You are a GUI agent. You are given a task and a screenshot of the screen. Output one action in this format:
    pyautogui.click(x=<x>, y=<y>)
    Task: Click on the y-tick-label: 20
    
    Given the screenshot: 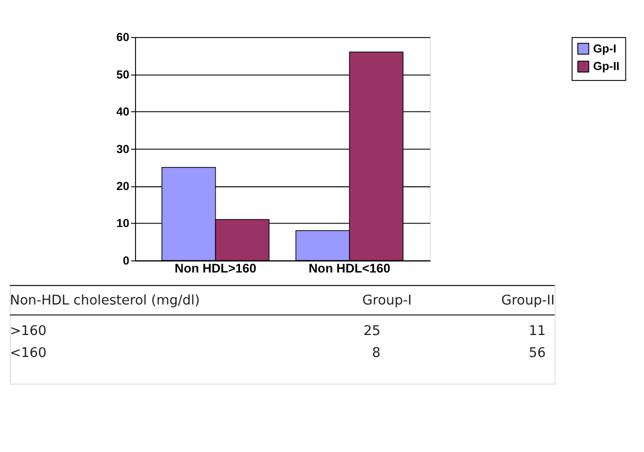 What is the action you would take?
    pyautogui.click(x=123, y=187)
    